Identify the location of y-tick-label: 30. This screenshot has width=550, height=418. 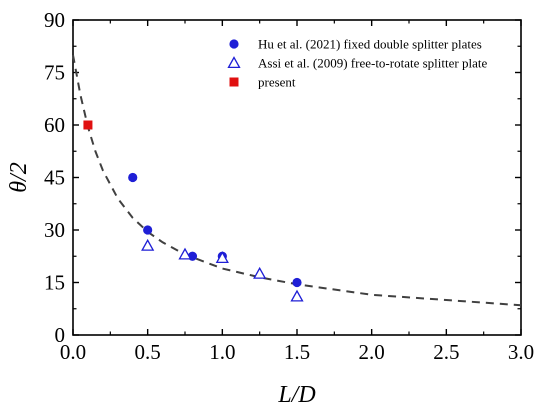
(54, 230).